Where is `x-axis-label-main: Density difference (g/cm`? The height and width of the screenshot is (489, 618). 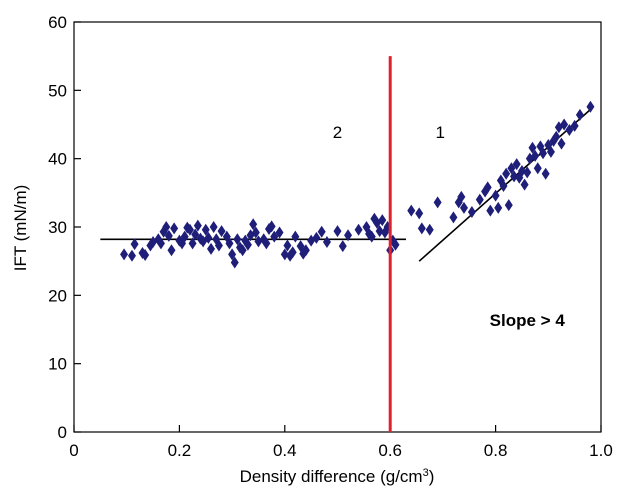
x-axis-label-main: Density difference (g/cm is located at coordinates (331, 476).